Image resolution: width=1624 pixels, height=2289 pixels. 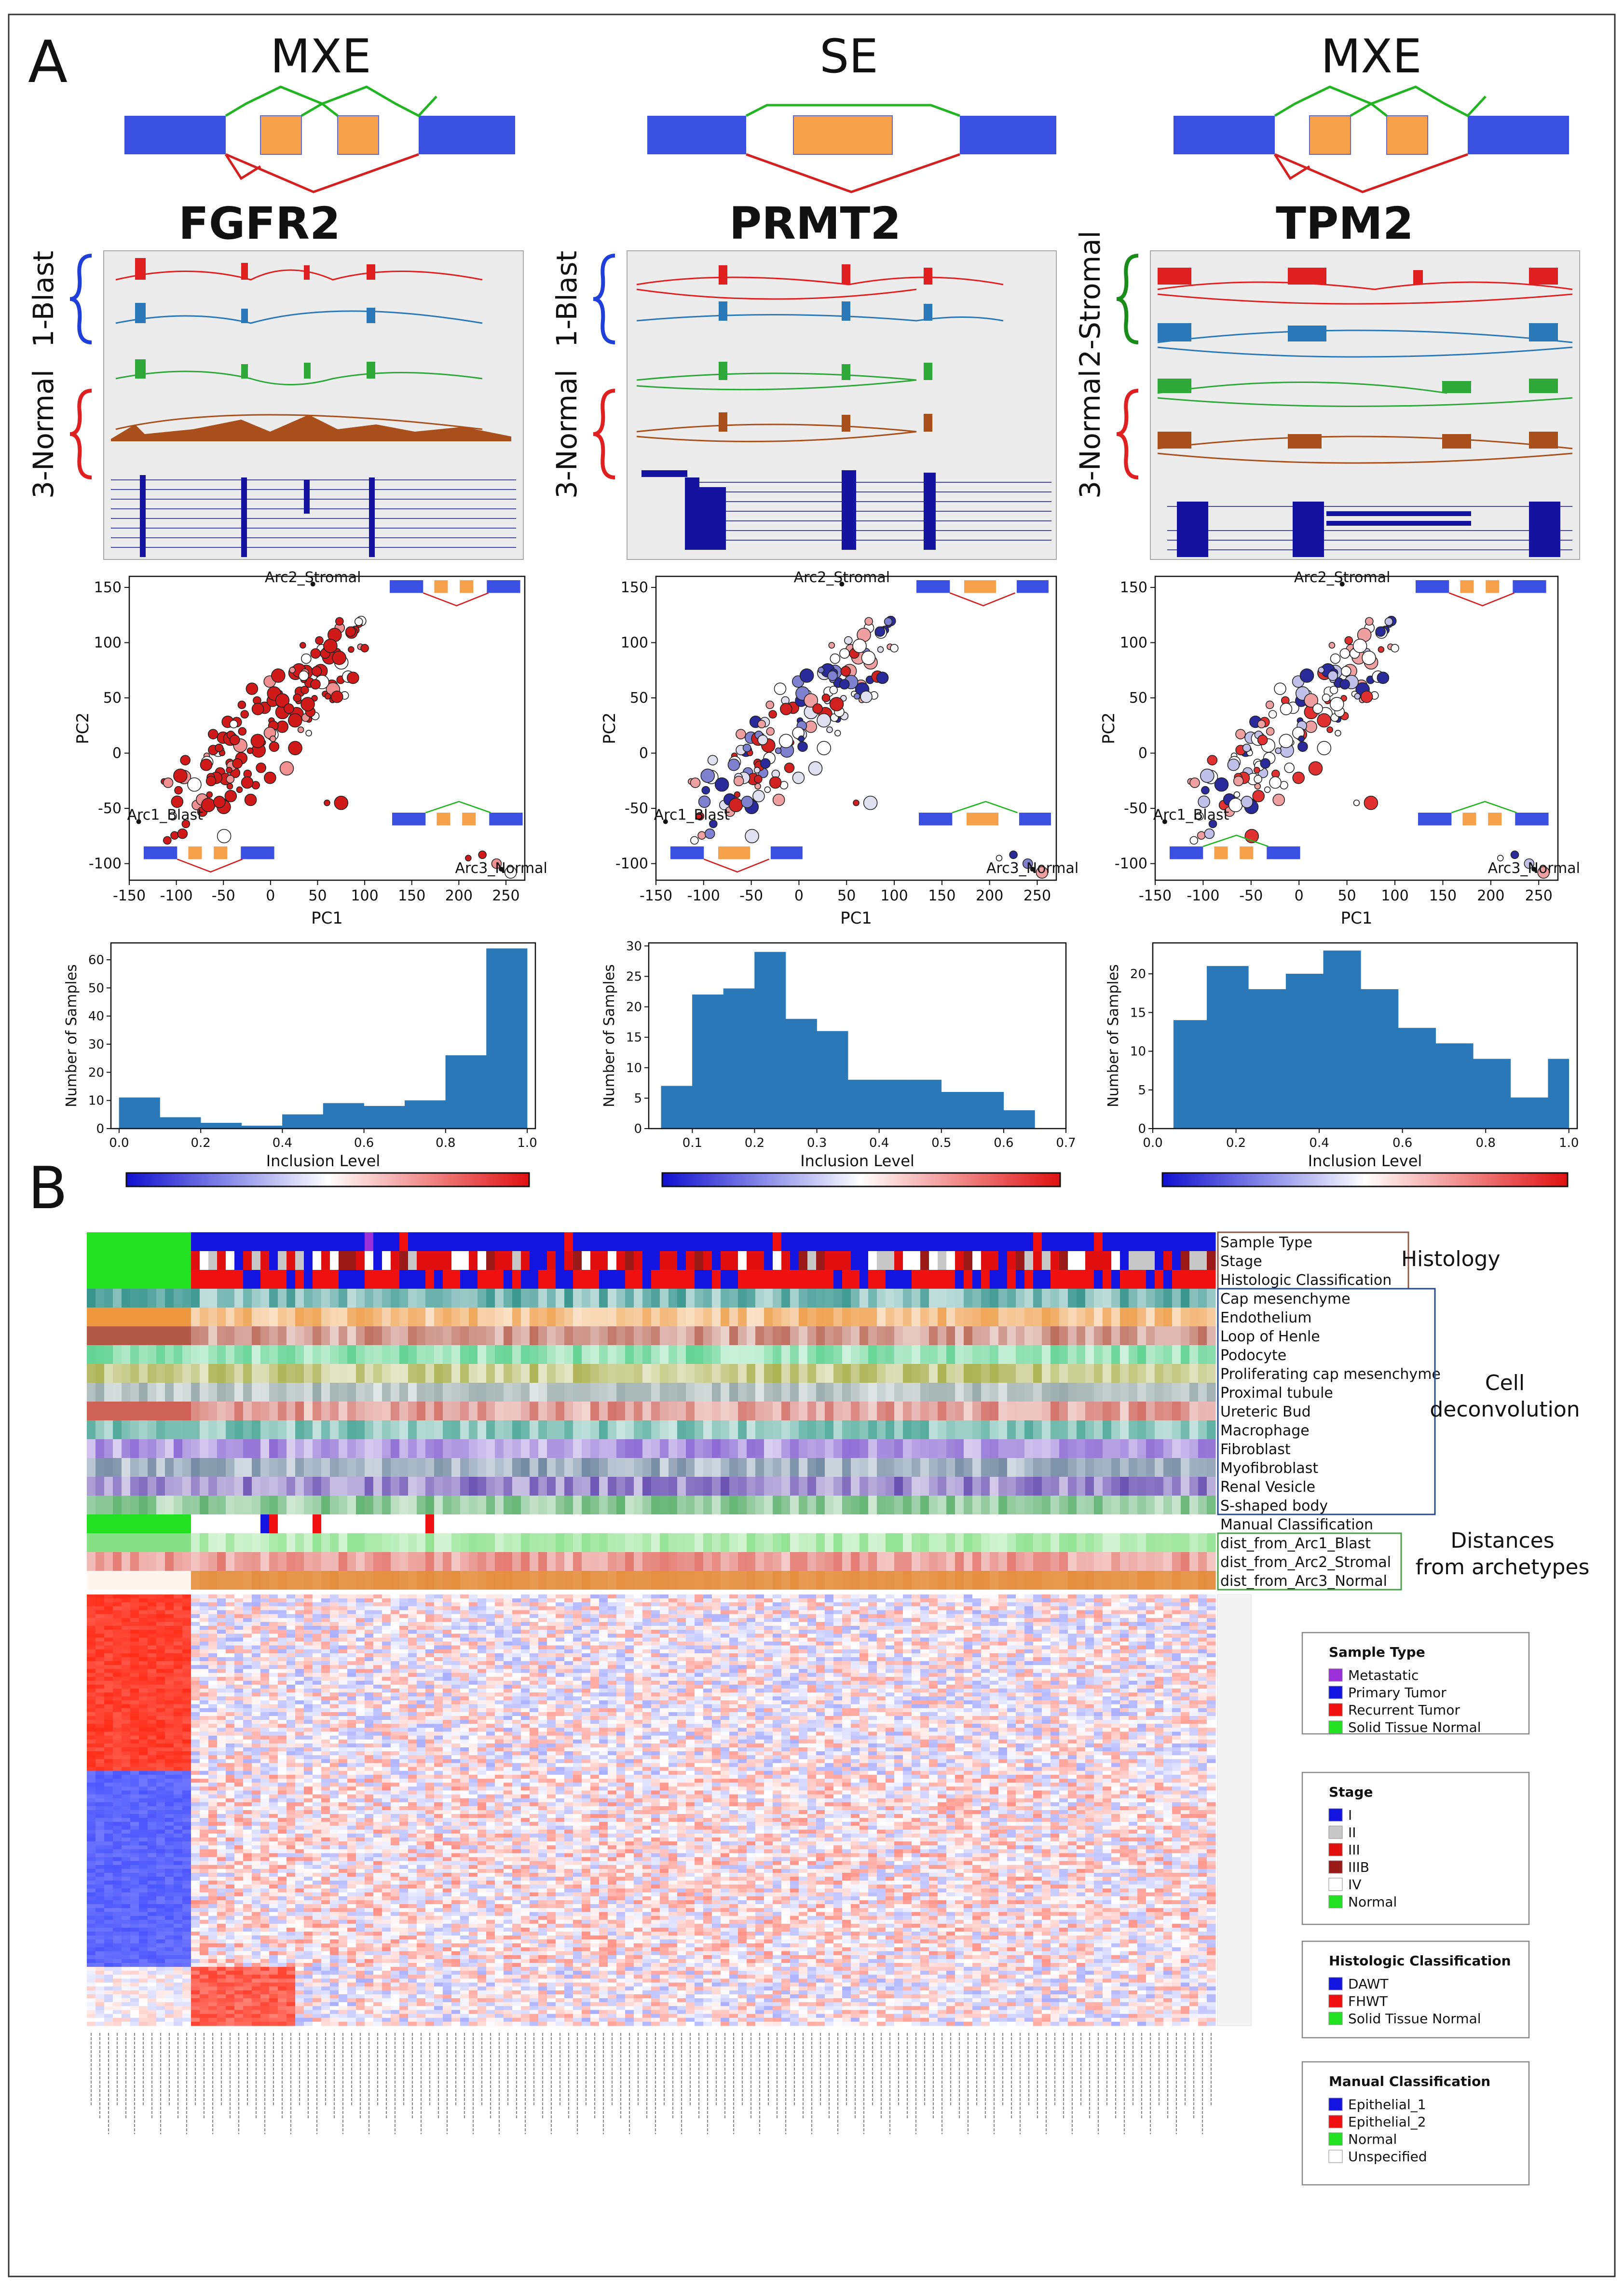 I want to click on x-tick-label: -50, so click(x=223, y=895).